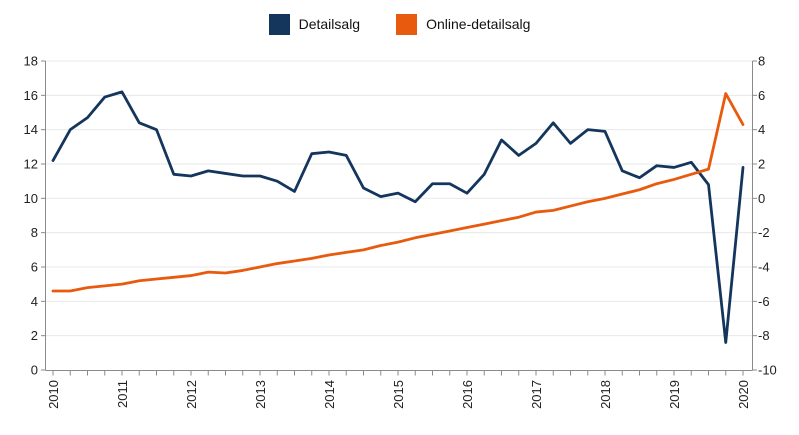 This screenshot has height=435, width=799. I want to click on right-axis-tick-label: -4, so click(764, 266).